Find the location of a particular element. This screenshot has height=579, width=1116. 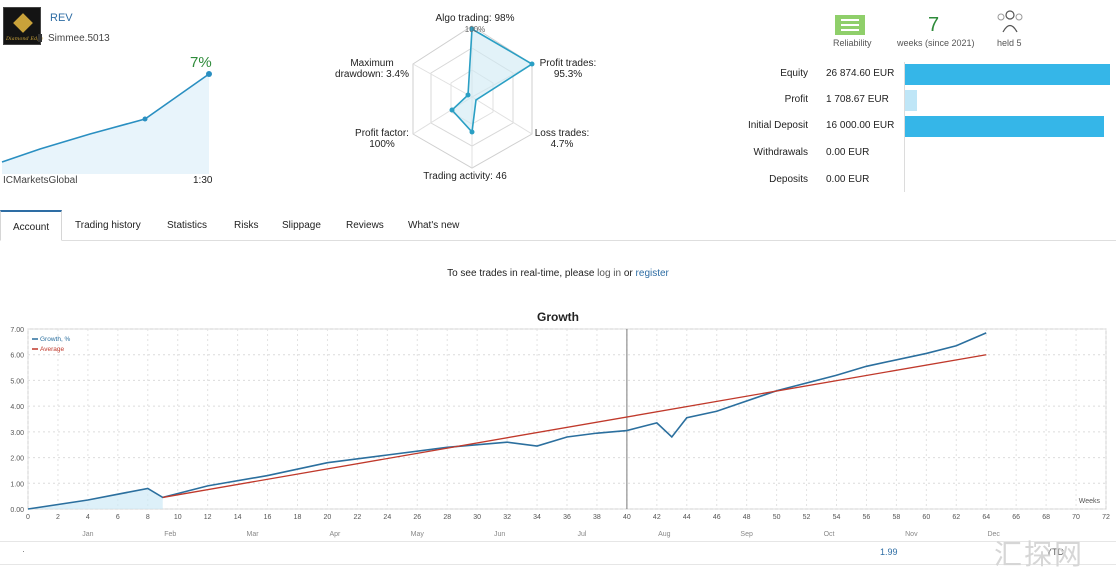

month-label: Jun is located at coordinates (499, 534).